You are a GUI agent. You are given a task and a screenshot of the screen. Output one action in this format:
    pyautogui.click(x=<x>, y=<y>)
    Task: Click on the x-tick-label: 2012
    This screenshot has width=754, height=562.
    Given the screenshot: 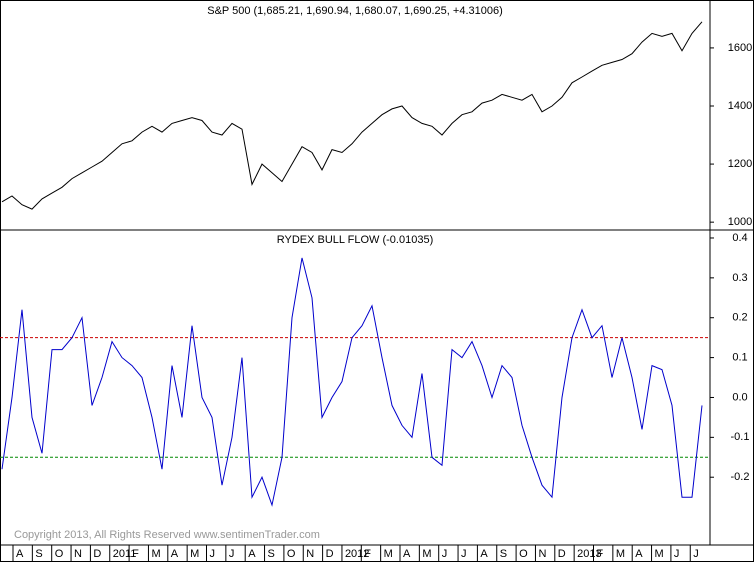 What is the action you would take?
    pyautogui.click(x=357, y=554)
    